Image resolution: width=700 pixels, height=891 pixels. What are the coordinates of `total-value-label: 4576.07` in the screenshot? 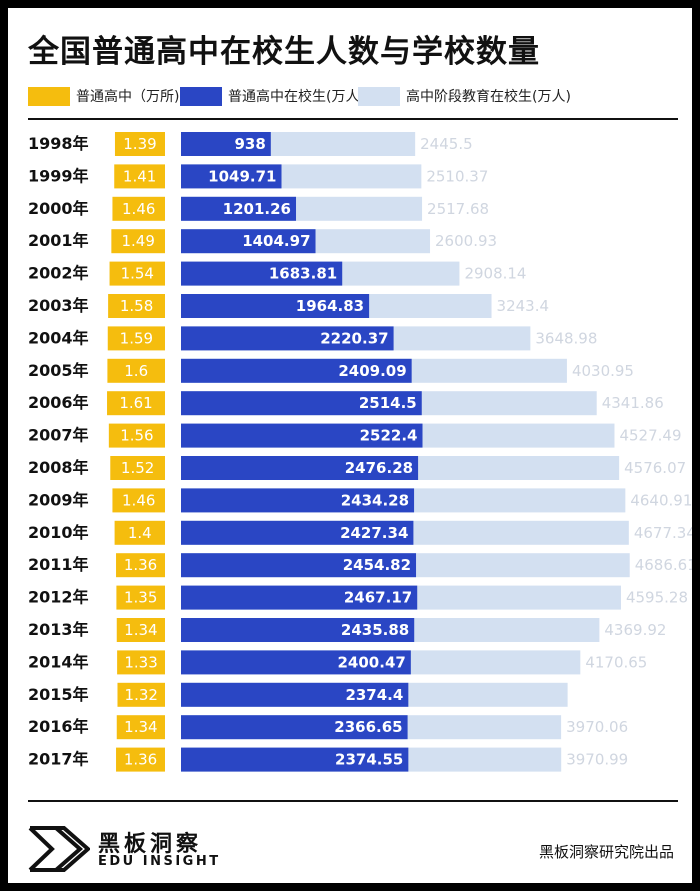 It's located at (655, 468).